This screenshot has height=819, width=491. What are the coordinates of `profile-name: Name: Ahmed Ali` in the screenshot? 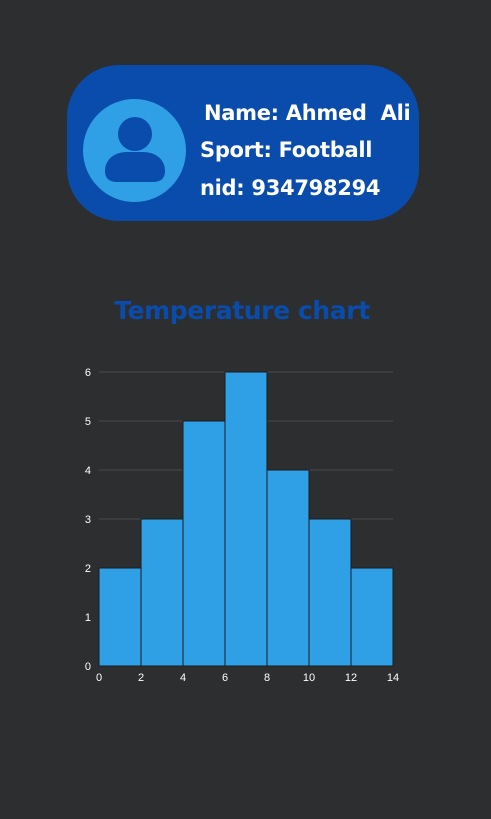 It's located at (307, 113).